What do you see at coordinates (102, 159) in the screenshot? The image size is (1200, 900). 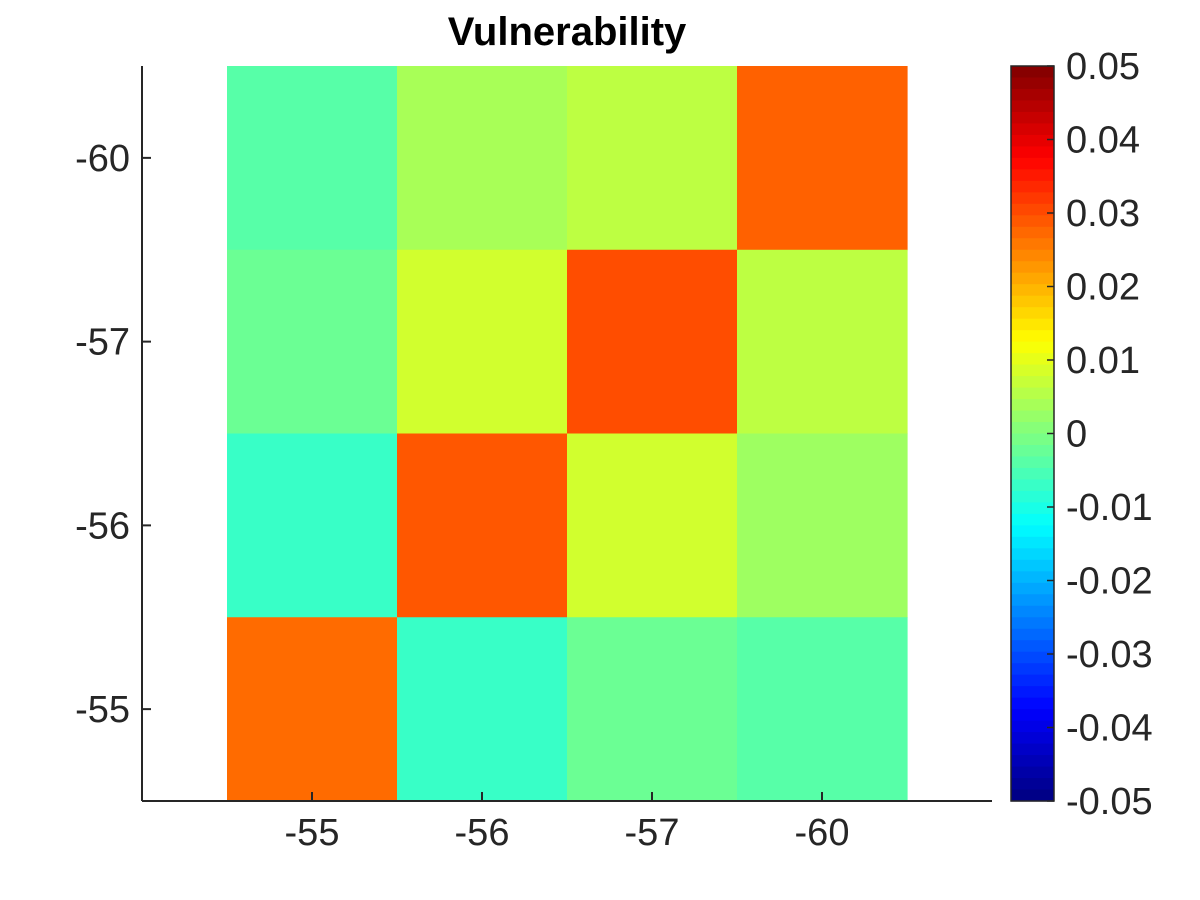 I see `y-tick-label: -60` at bounding box center [102, 159].